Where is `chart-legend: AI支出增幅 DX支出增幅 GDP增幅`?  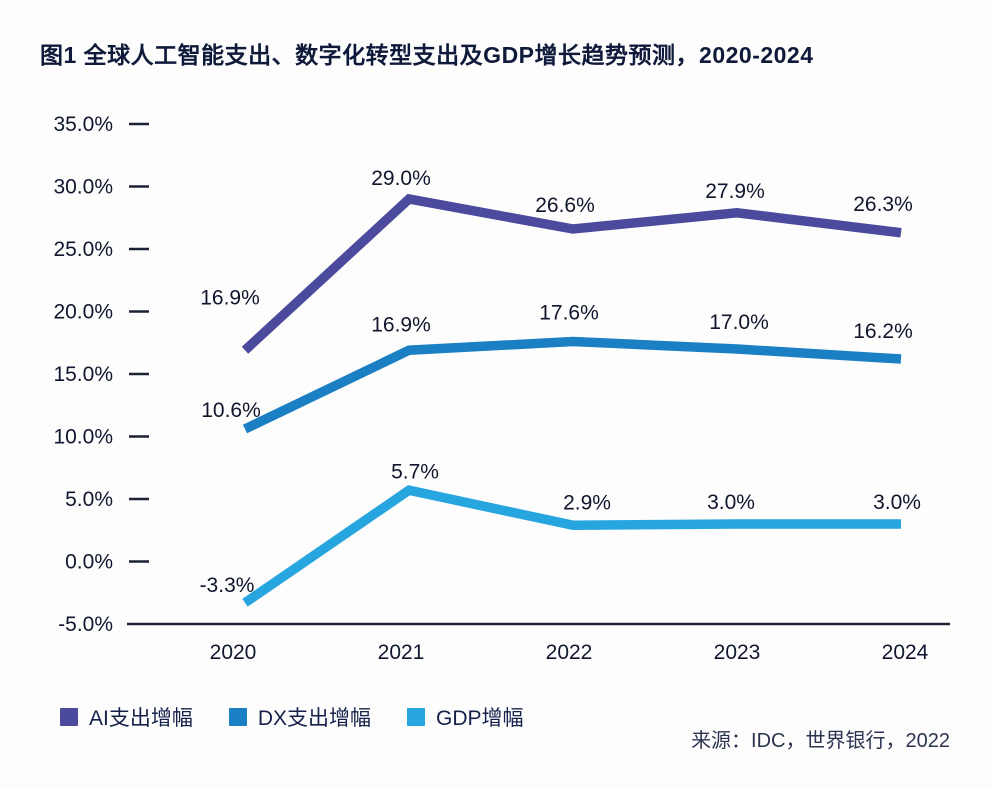
chart-legend: AI支出增幅 DX支出增幅 GDP增幅 is located at coordinates (292, 717).